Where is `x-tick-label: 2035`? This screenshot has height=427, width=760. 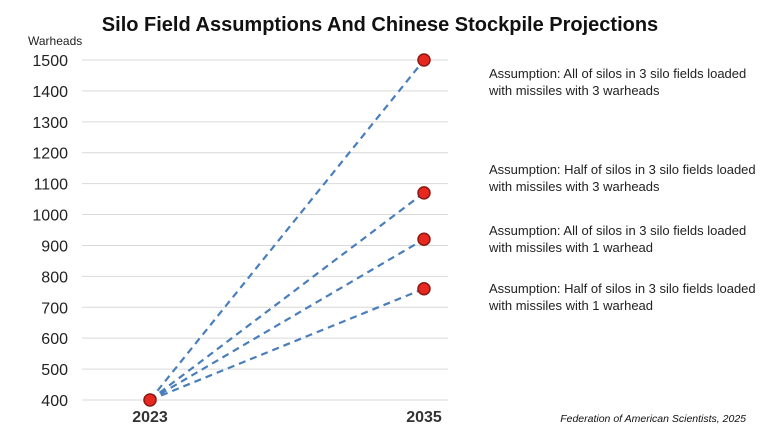 x-tick-label: 2035 is located at coordinates (424, 417).